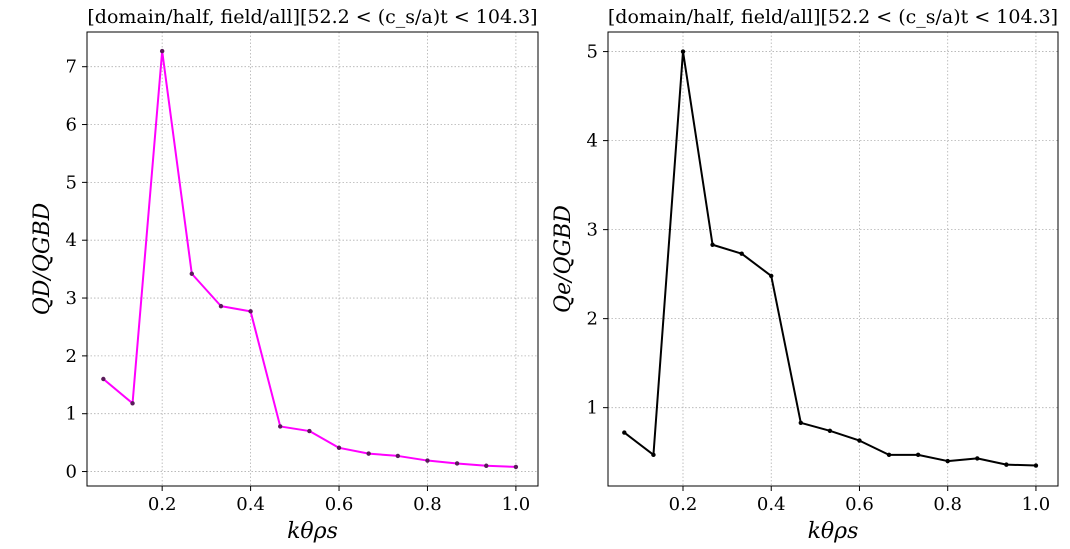 Image resolution: width=1070 pixels, height=549 pixels. I want to click on y-axis-label: QD/QGBD, so click(42, 258).